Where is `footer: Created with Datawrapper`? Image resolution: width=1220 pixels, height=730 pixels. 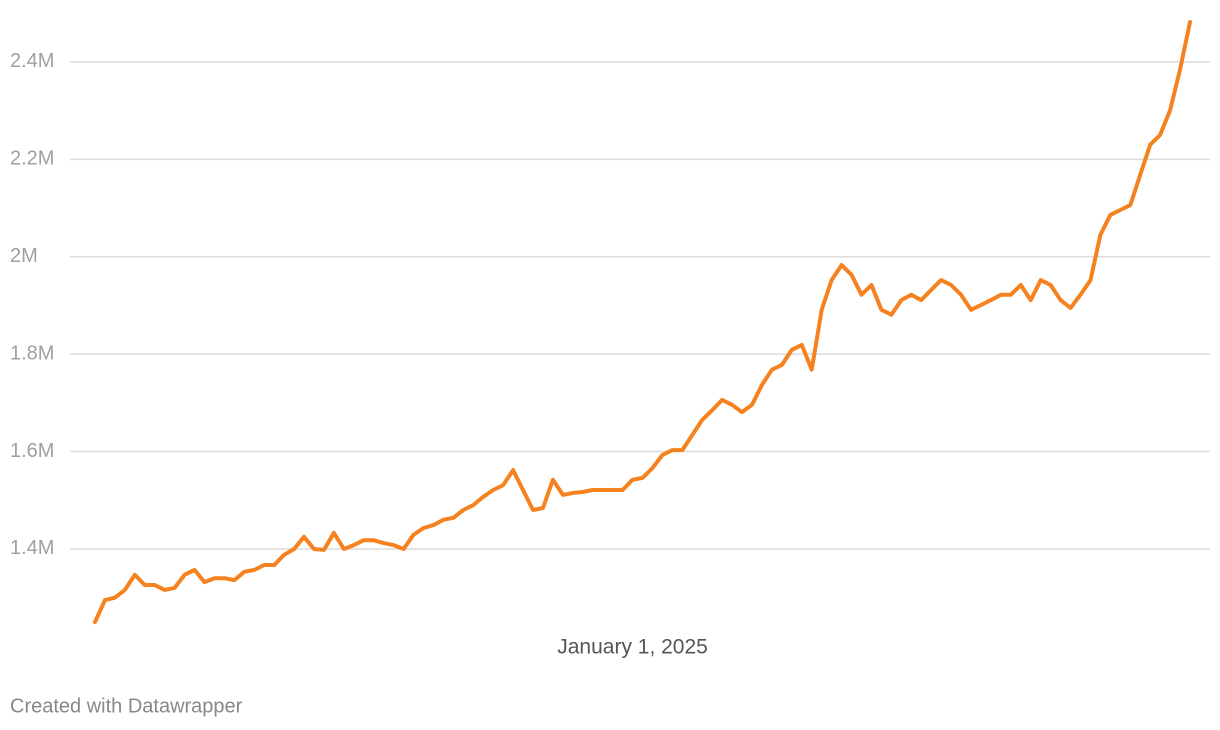 footer: Created with Datawrapper is located at coordinates (126, 706).